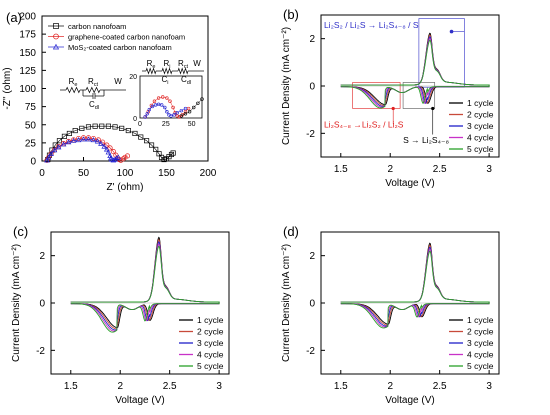  What do you see at coordinates (27, 89) in the screenshot?
I see `y-tick-label: 100` at bounding box center [27, 89].